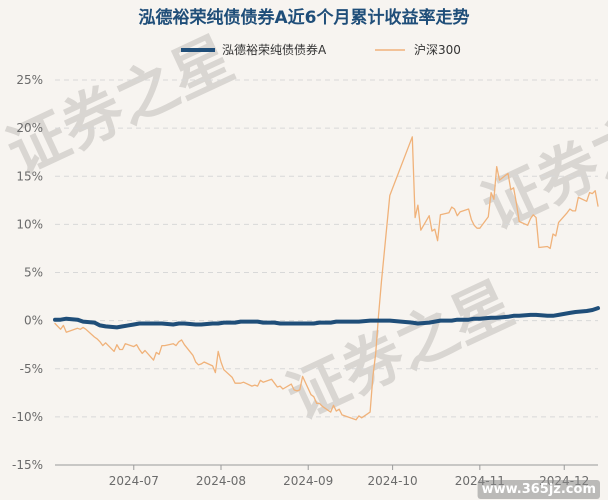  I want to click on y-axis: 25% 20% 15% 10% 5% 0% -5% -10% -15%, so click(27, 272).